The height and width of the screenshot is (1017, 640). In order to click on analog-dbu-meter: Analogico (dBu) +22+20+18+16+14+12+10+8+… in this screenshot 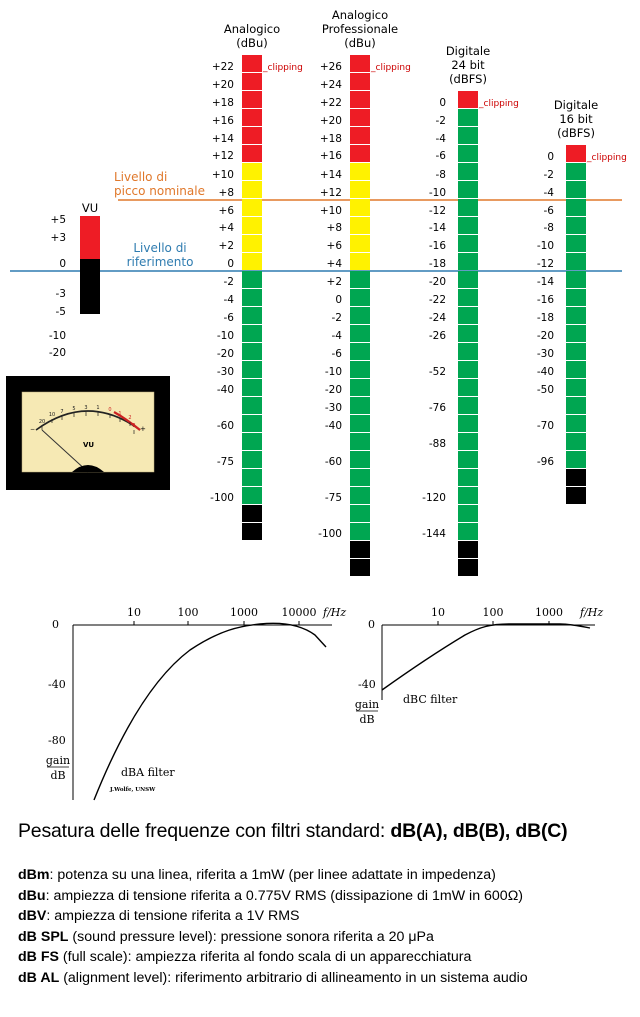, I will do `click(245, 281)`.